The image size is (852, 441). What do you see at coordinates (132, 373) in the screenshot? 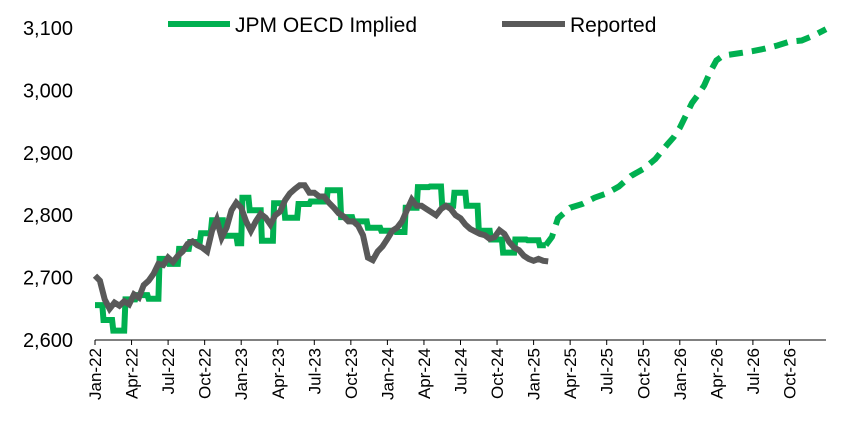
I see `x-tick-label: Apr-22` at bounding box center [132, 373].